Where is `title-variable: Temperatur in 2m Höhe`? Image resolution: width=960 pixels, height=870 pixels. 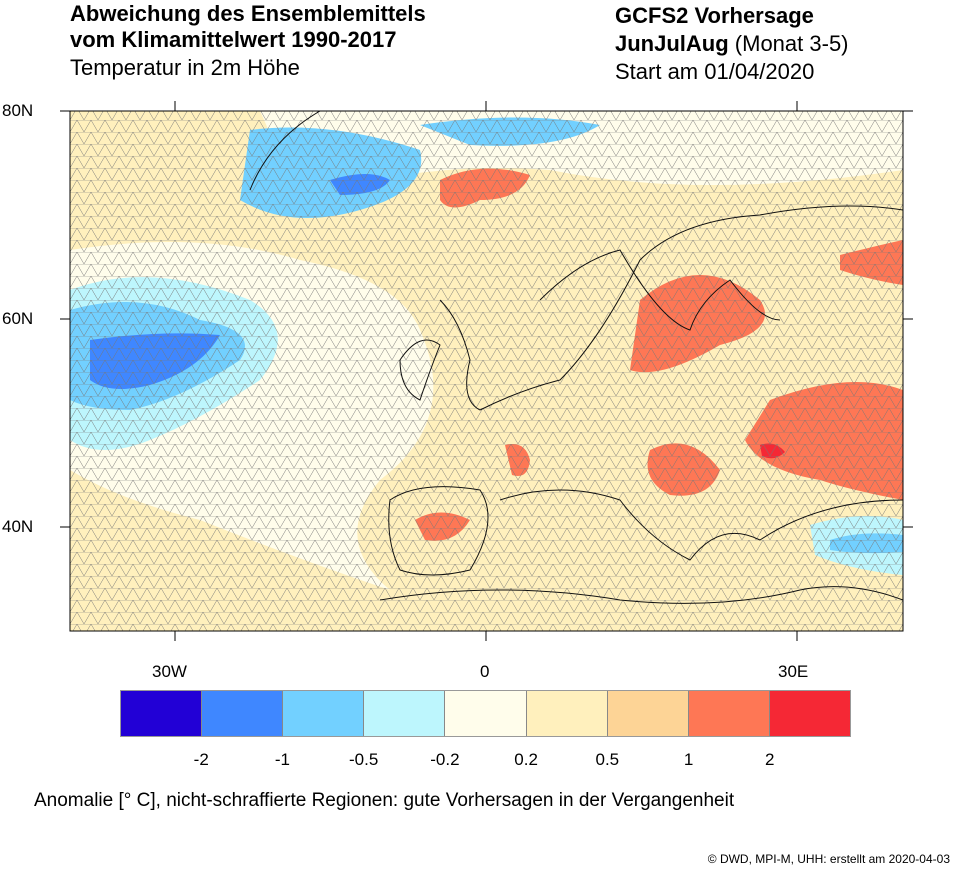
title-variable: Temperatur in 2m Höhe is located at coordinates (185, 67).